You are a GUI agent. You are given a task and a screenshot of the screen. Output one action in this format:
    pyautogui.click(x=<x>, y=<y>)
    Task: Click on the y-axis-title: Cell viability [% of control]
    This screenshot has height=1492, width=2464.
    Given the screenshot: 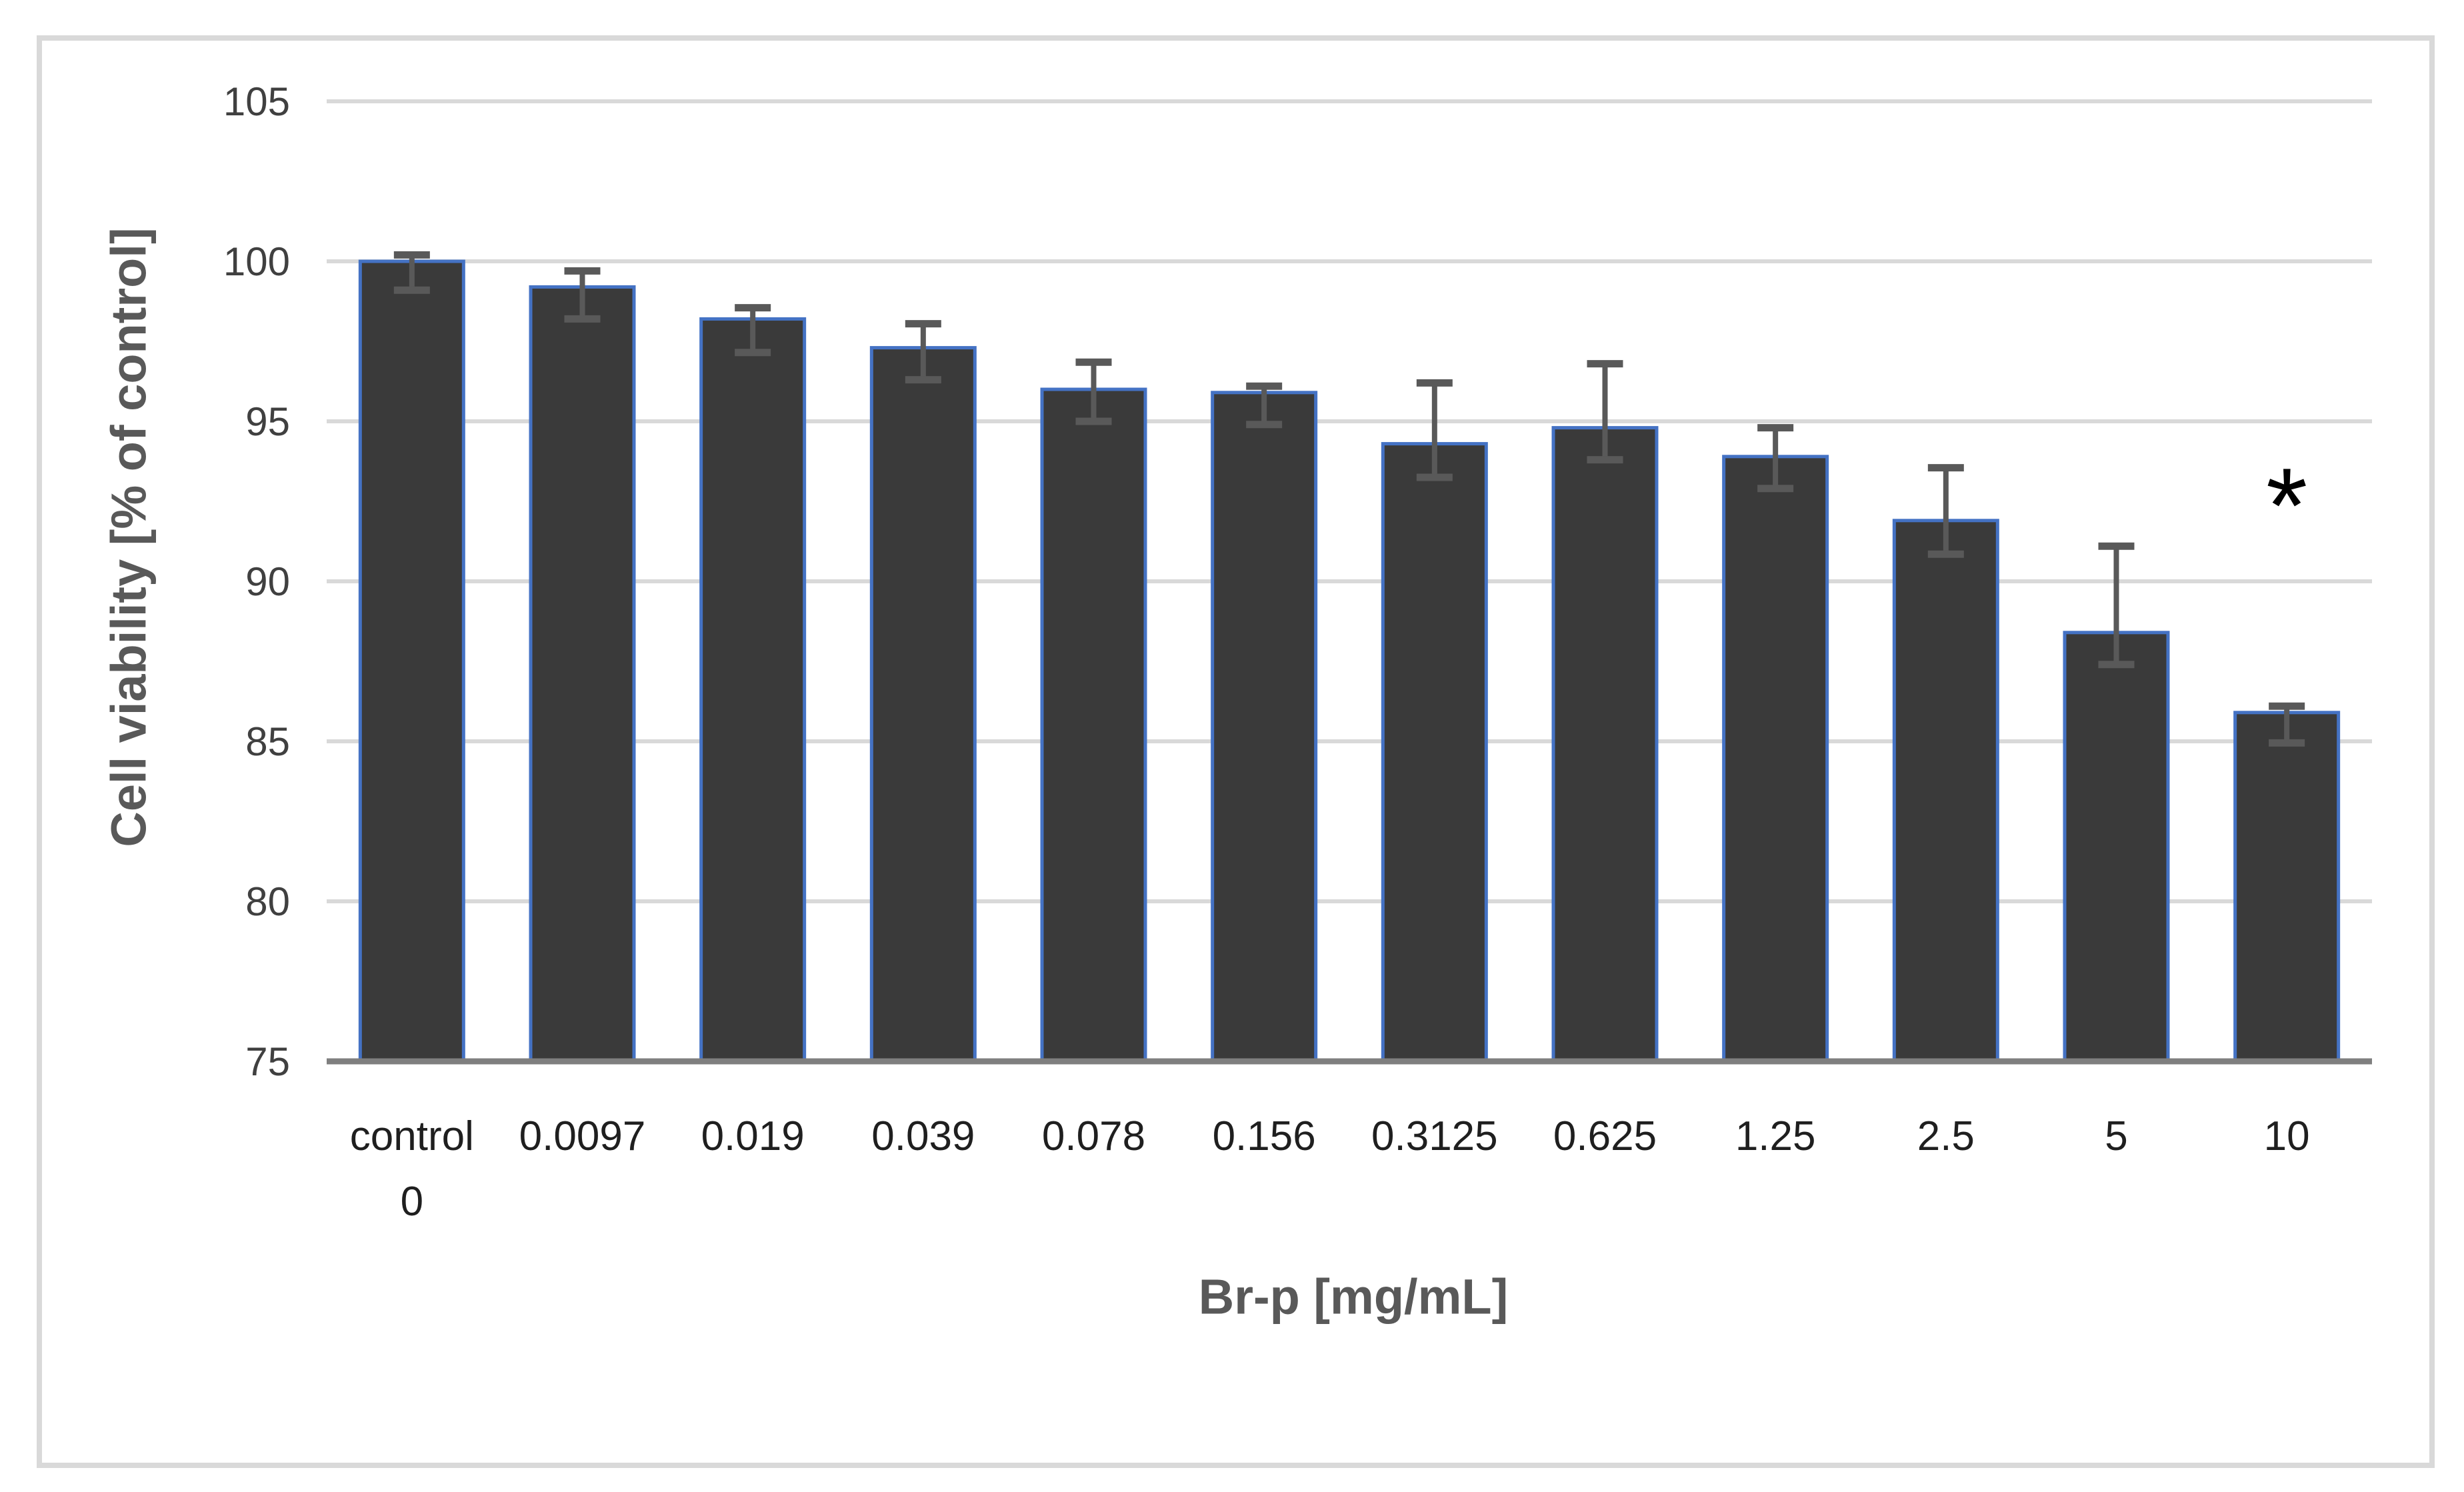 What is the action you would take?
    pyautogui.click(x=129, y=537)
    